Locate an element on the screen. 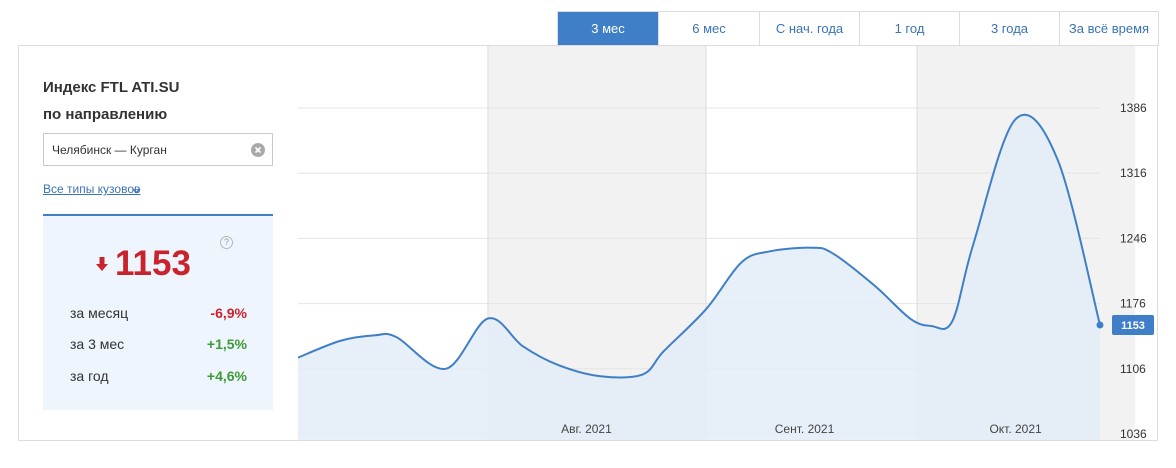 Image resolution: width=1176 pixels, height=468 pixels. y-tick-label: 1176 is located at coordinates (1133, 304).